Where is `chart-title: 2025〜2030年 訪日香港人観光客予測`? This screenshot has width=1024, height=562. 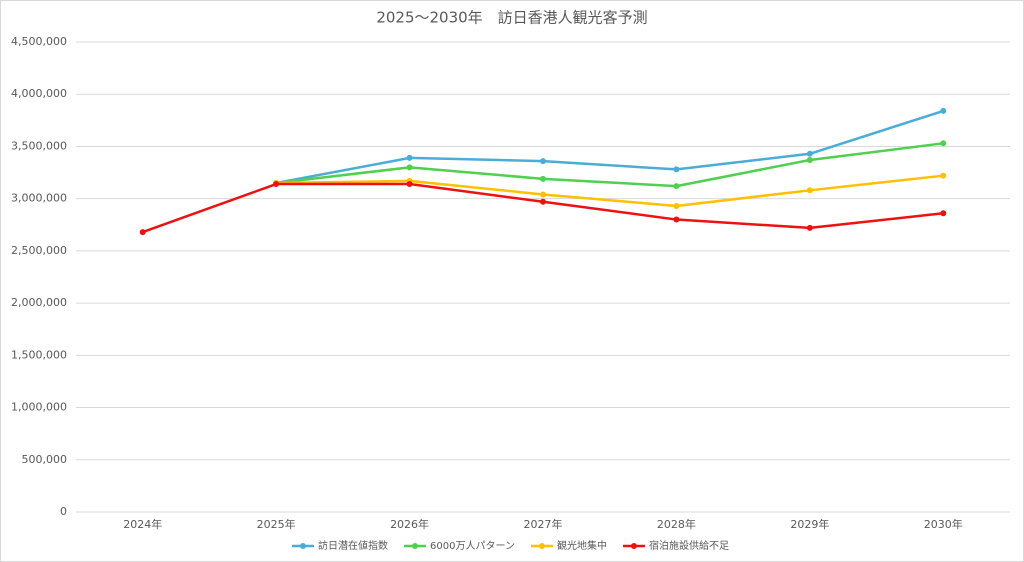
chart-title: 2025〜2030年 訪日香港人観光客予測 is located at coordinates (511, 18).